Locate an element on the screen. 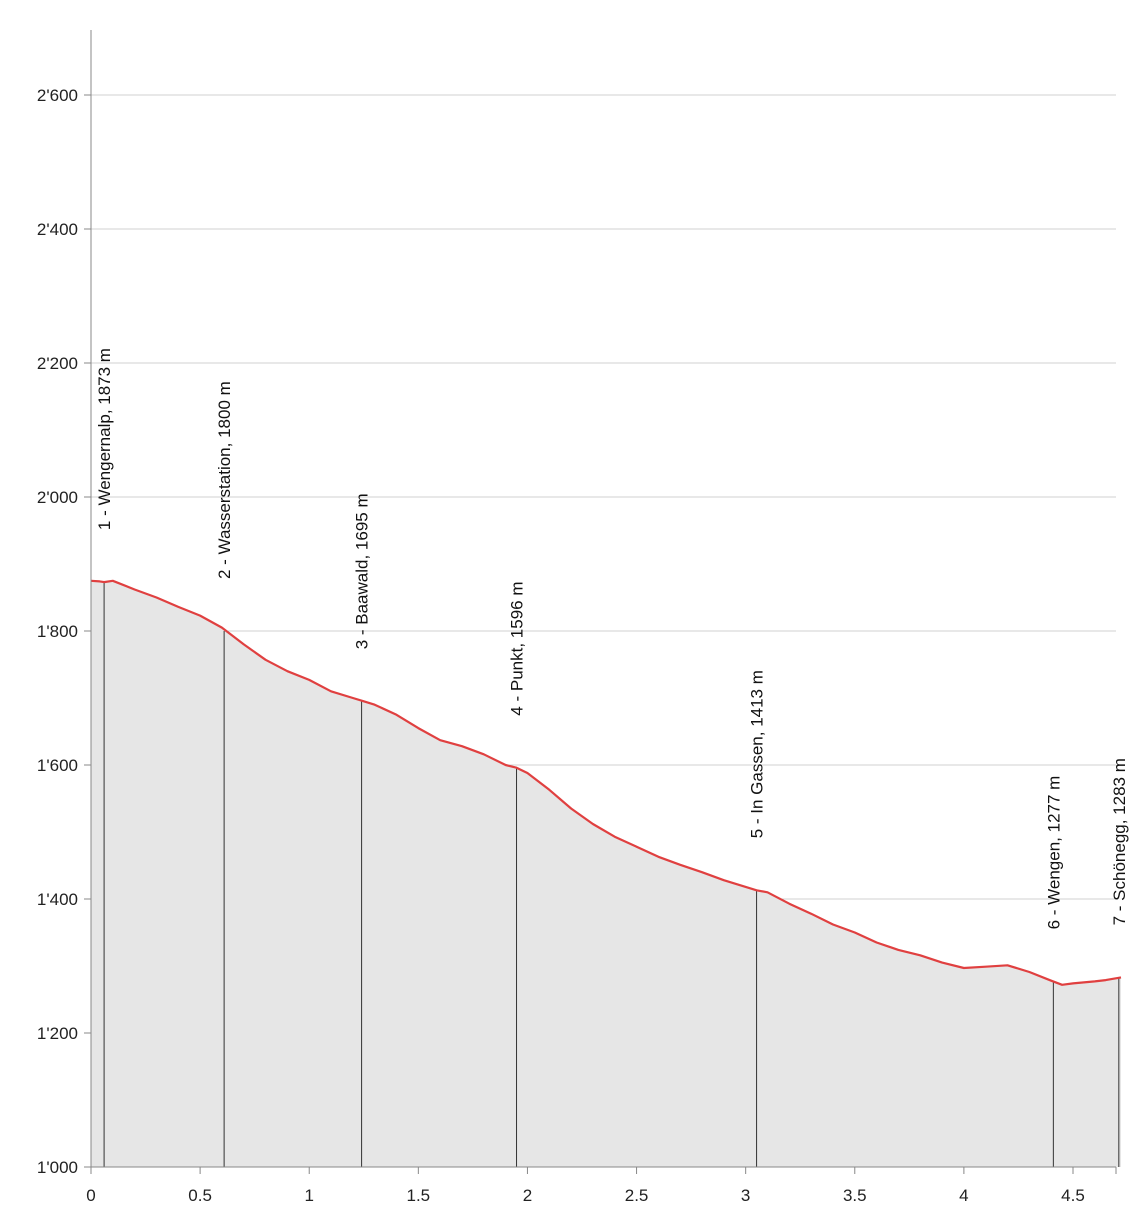 The width and height of the screenshot is (1148, 1230). x-tick-label: 0.5 is located at coordinates (200, 1195).